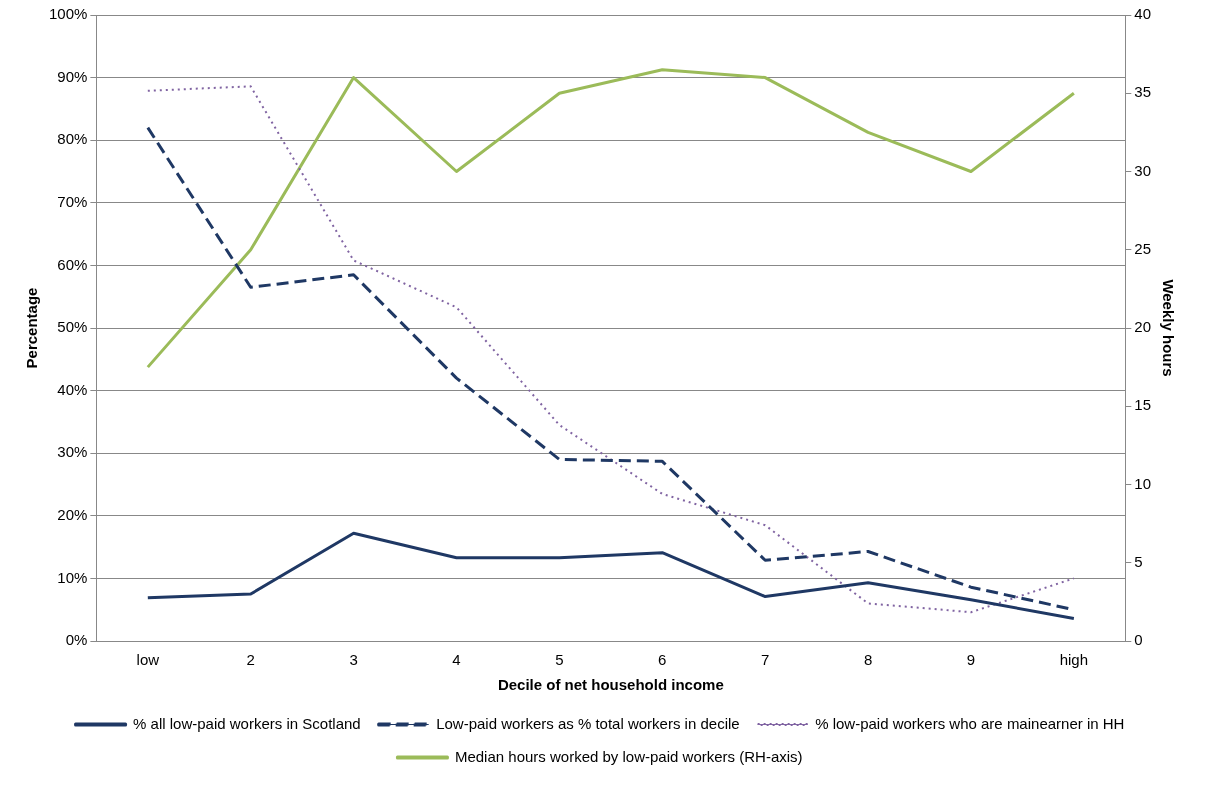 This screenshot has width=1206, height=789. Describe the element at coordinates (1168, 328) in the screenshot. I see `y2-axis-title: Weekly hours` at that location.